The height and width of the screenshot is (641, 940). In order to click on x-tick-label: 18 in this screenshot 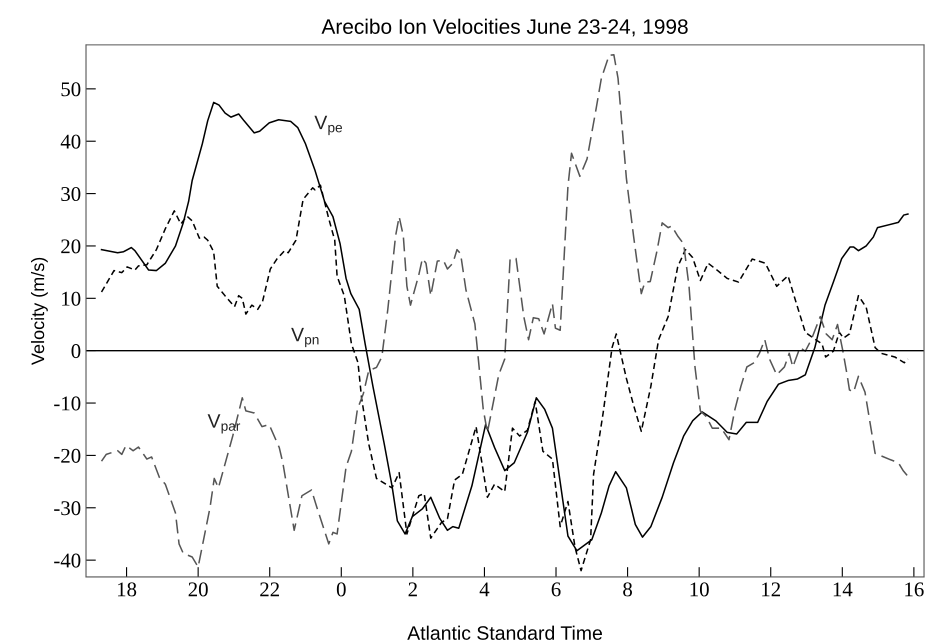, I will do `click(127, 589)`.